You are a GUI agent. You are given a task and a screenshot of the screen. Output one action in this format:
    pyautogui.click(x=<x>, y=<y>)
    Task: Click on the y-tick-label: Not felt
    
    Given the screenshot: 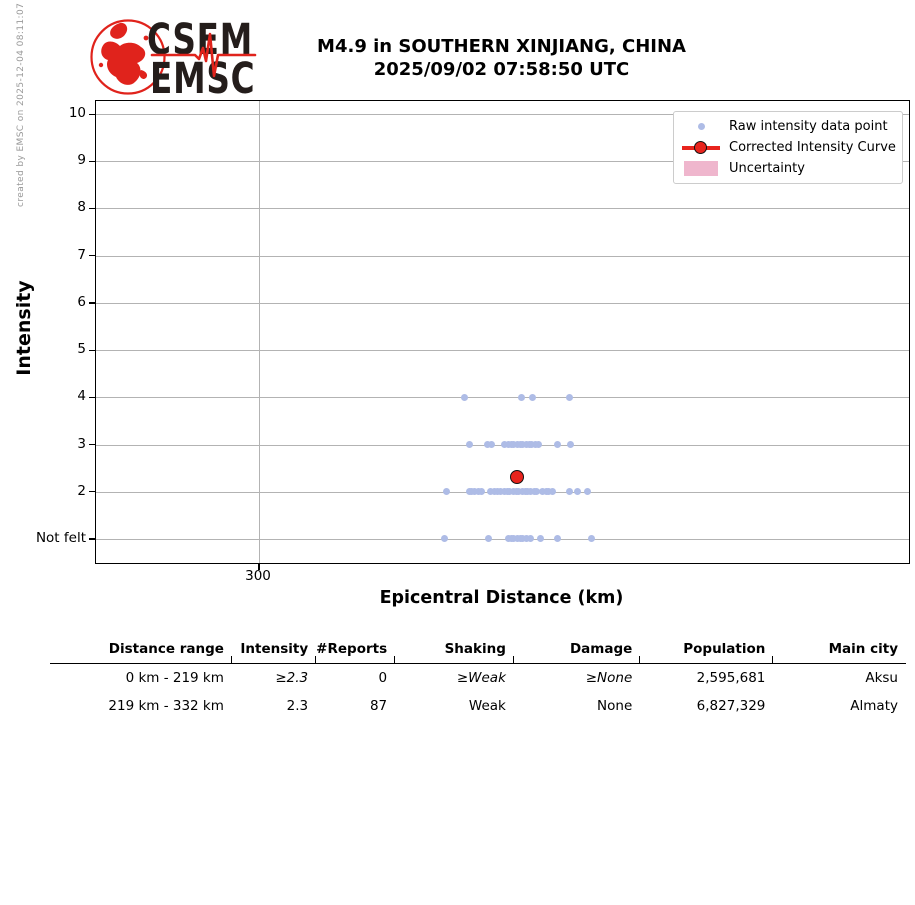 What is the action you would take?
    pyautogui.click(x=60, y=537)
    